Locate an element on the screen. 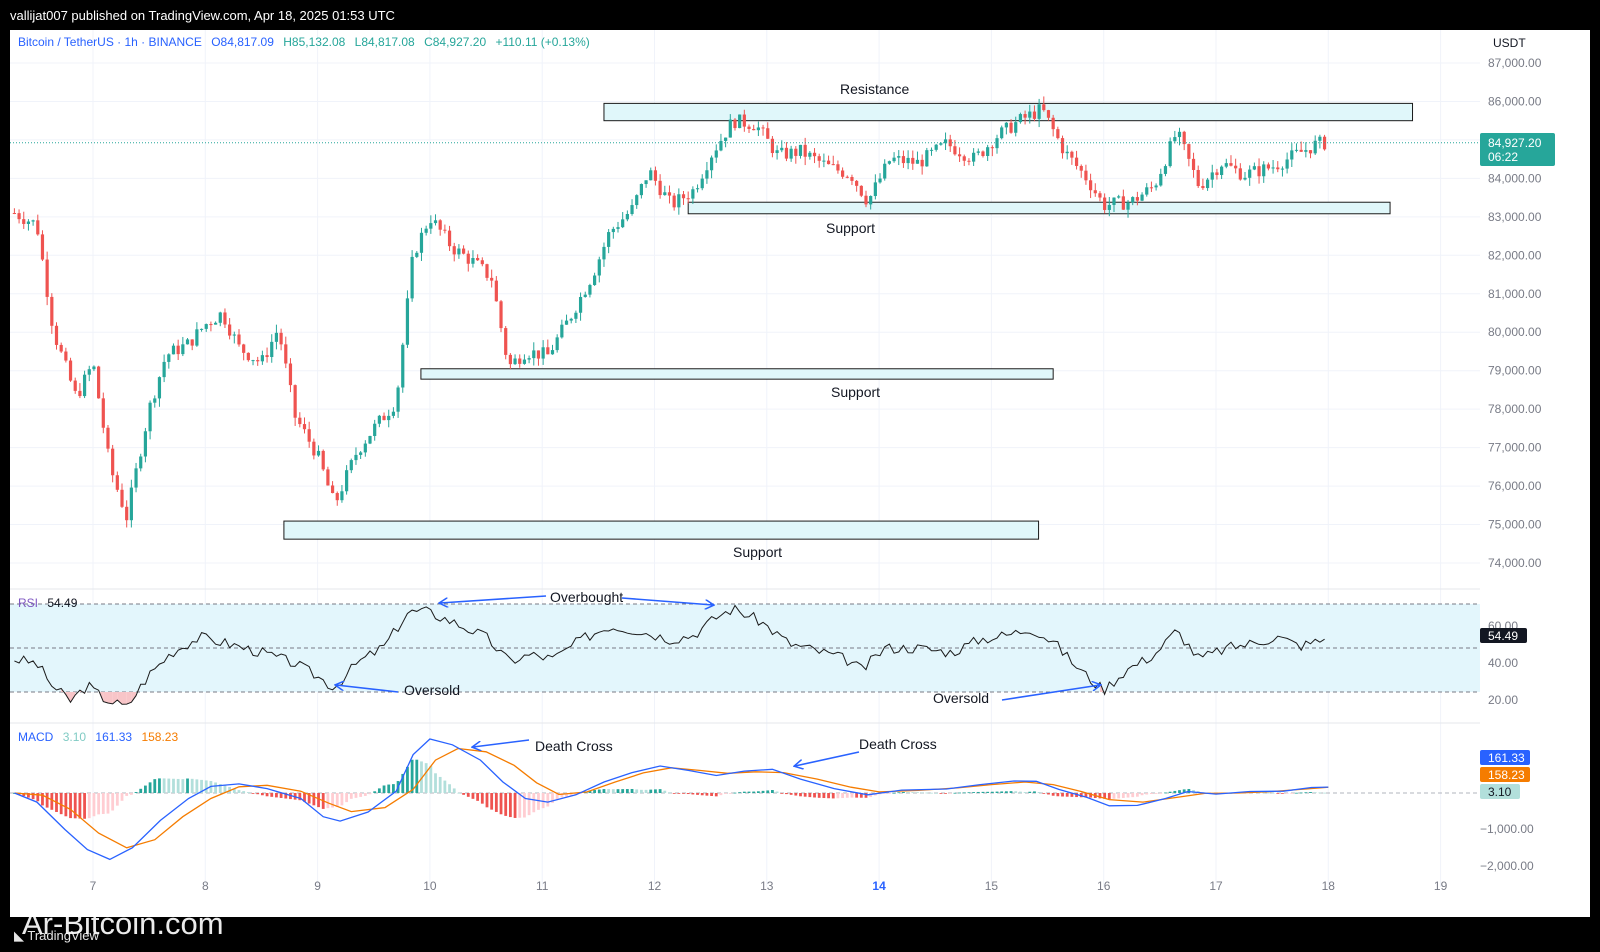 Image resolution: width=1600 pixels, height=952 pixels. price-tick-9: 78,000.00 is located at coordinates (1515, 409).